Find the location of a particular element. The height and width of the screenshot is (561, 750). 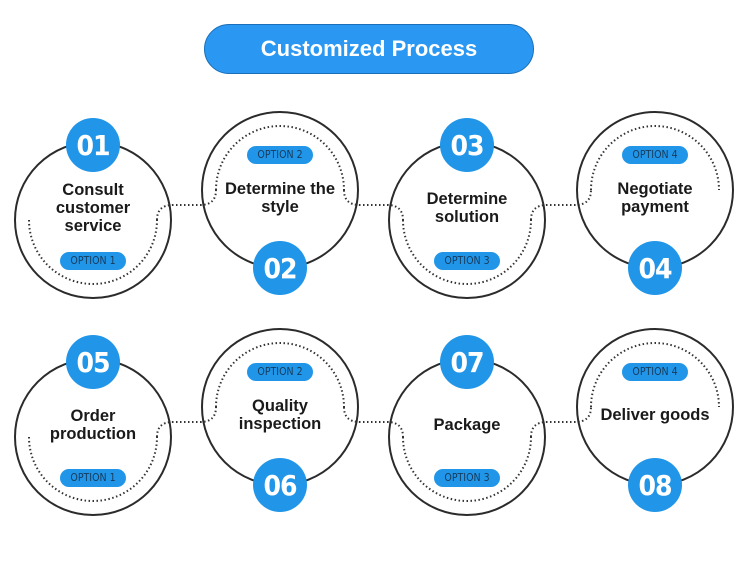

step-number-badge: 06 is located at coordinates (280, 485).